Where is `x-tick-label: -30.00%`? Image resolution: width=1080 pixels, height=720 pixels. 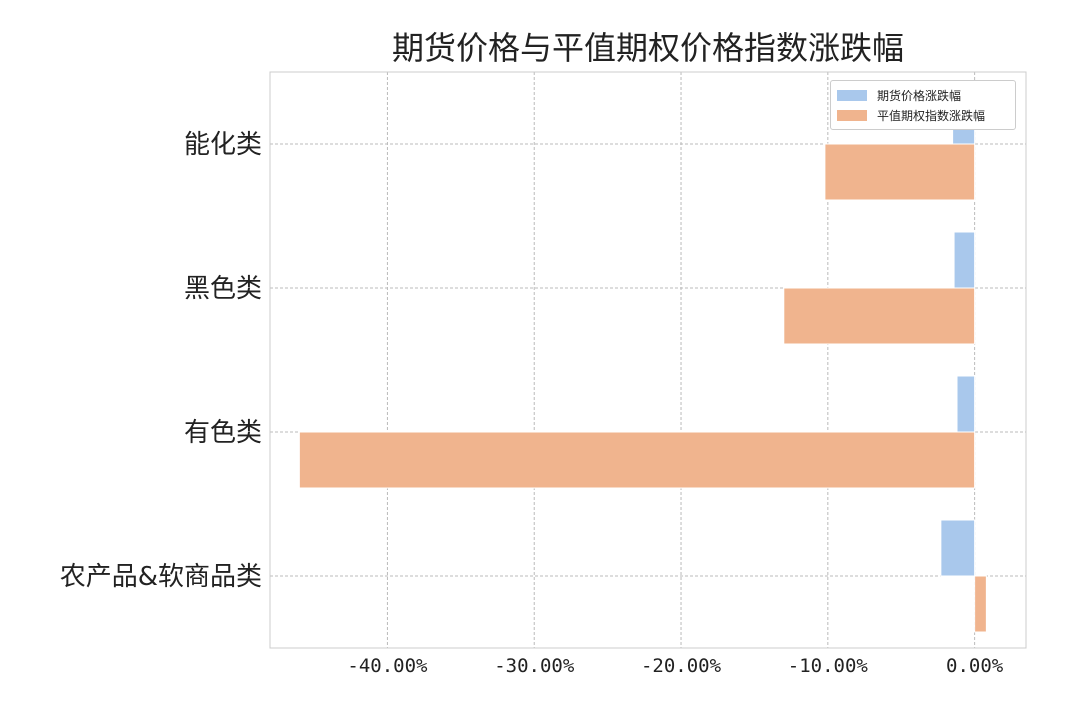
x-tick-label: -30.00% is located at coordinates (534, 666).